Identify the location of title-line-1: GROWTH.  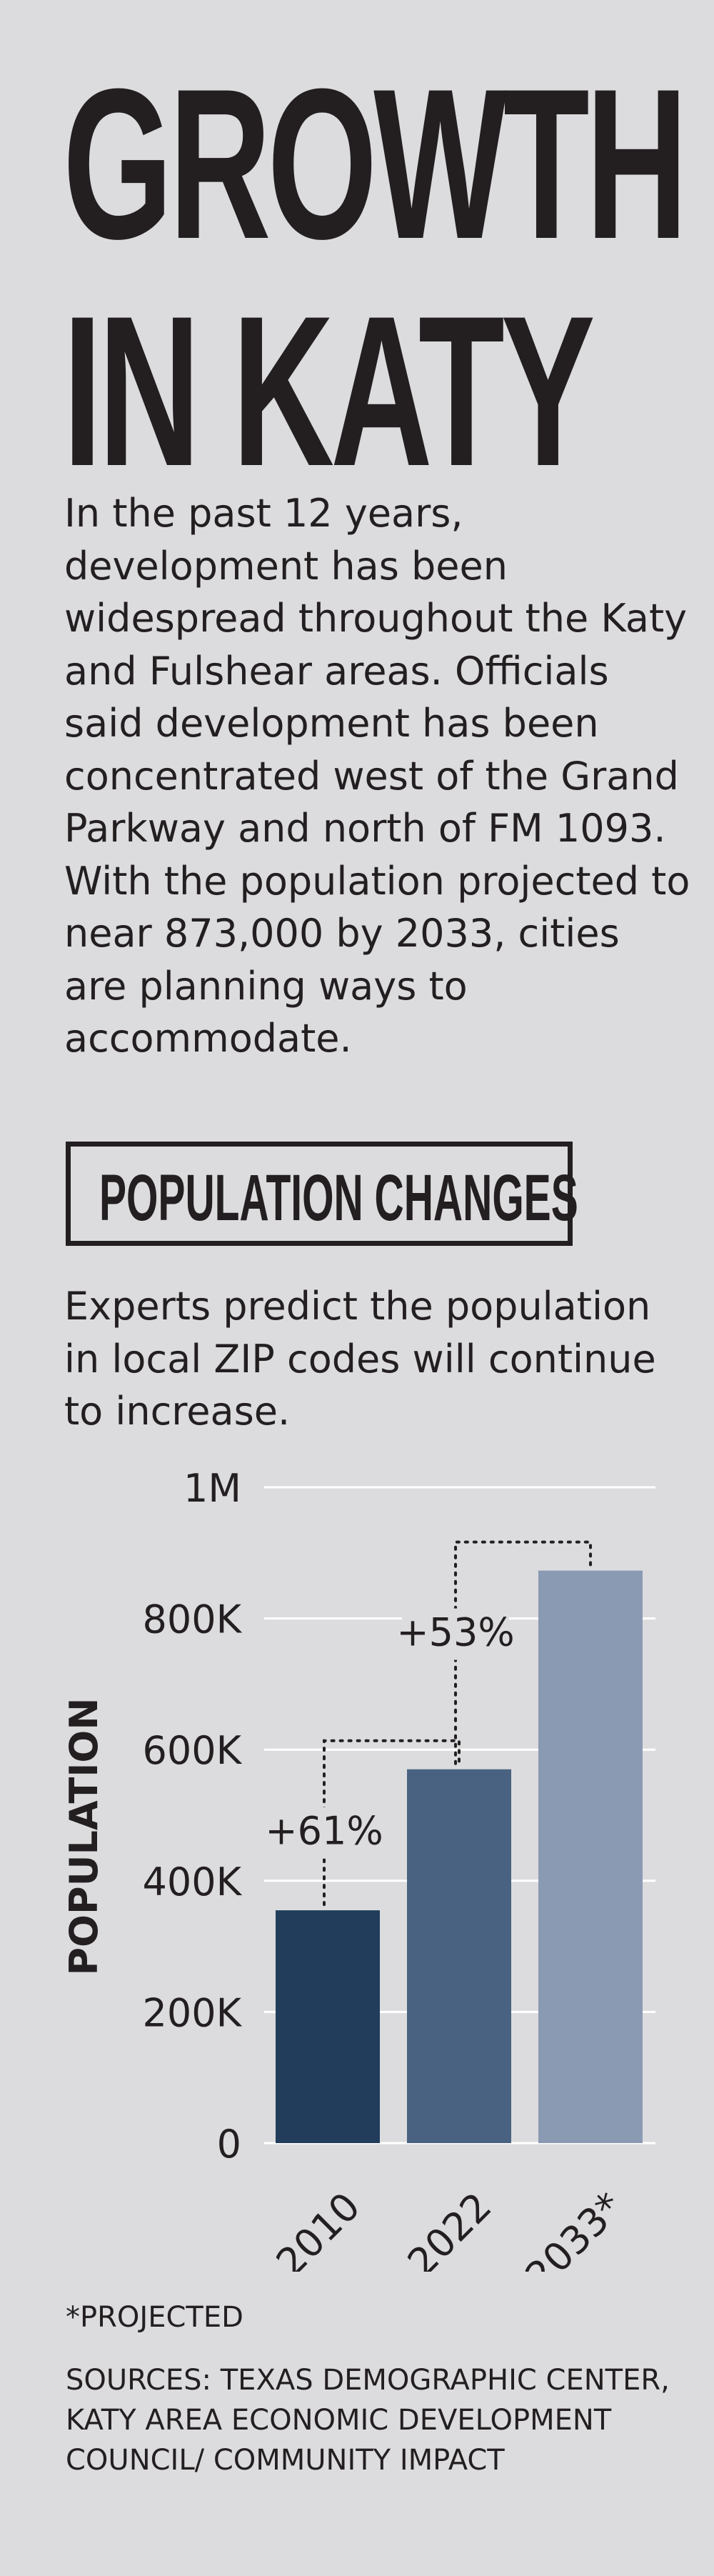
(375, 164).